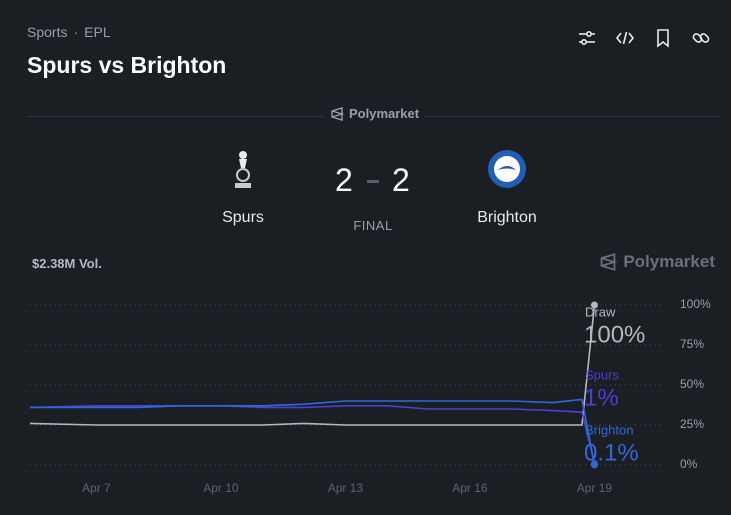 Image resolution: width=731 pixels, height=515 pixels. I want to click on home-team: Spurs, so click(243, 187).